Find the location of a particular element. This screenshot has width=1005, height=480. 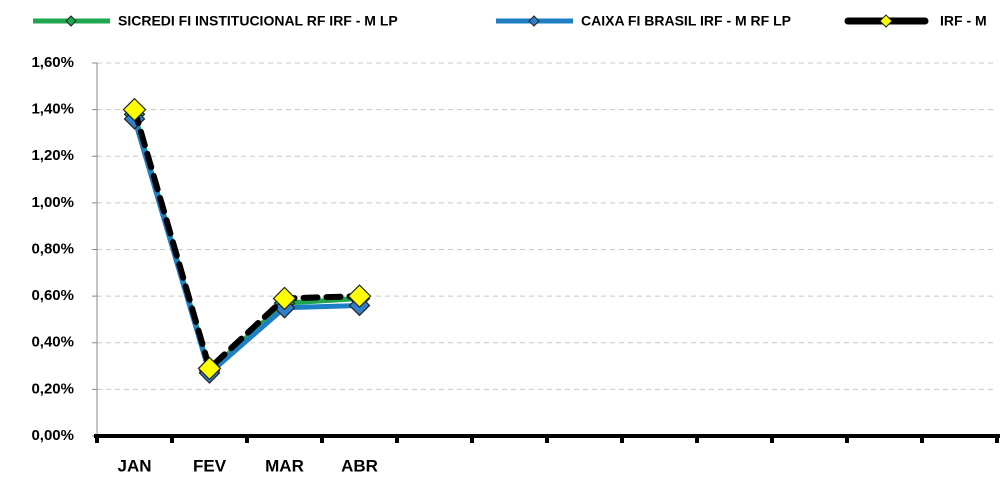

x-tick-label: FEV is located at coordinates (210, 465).